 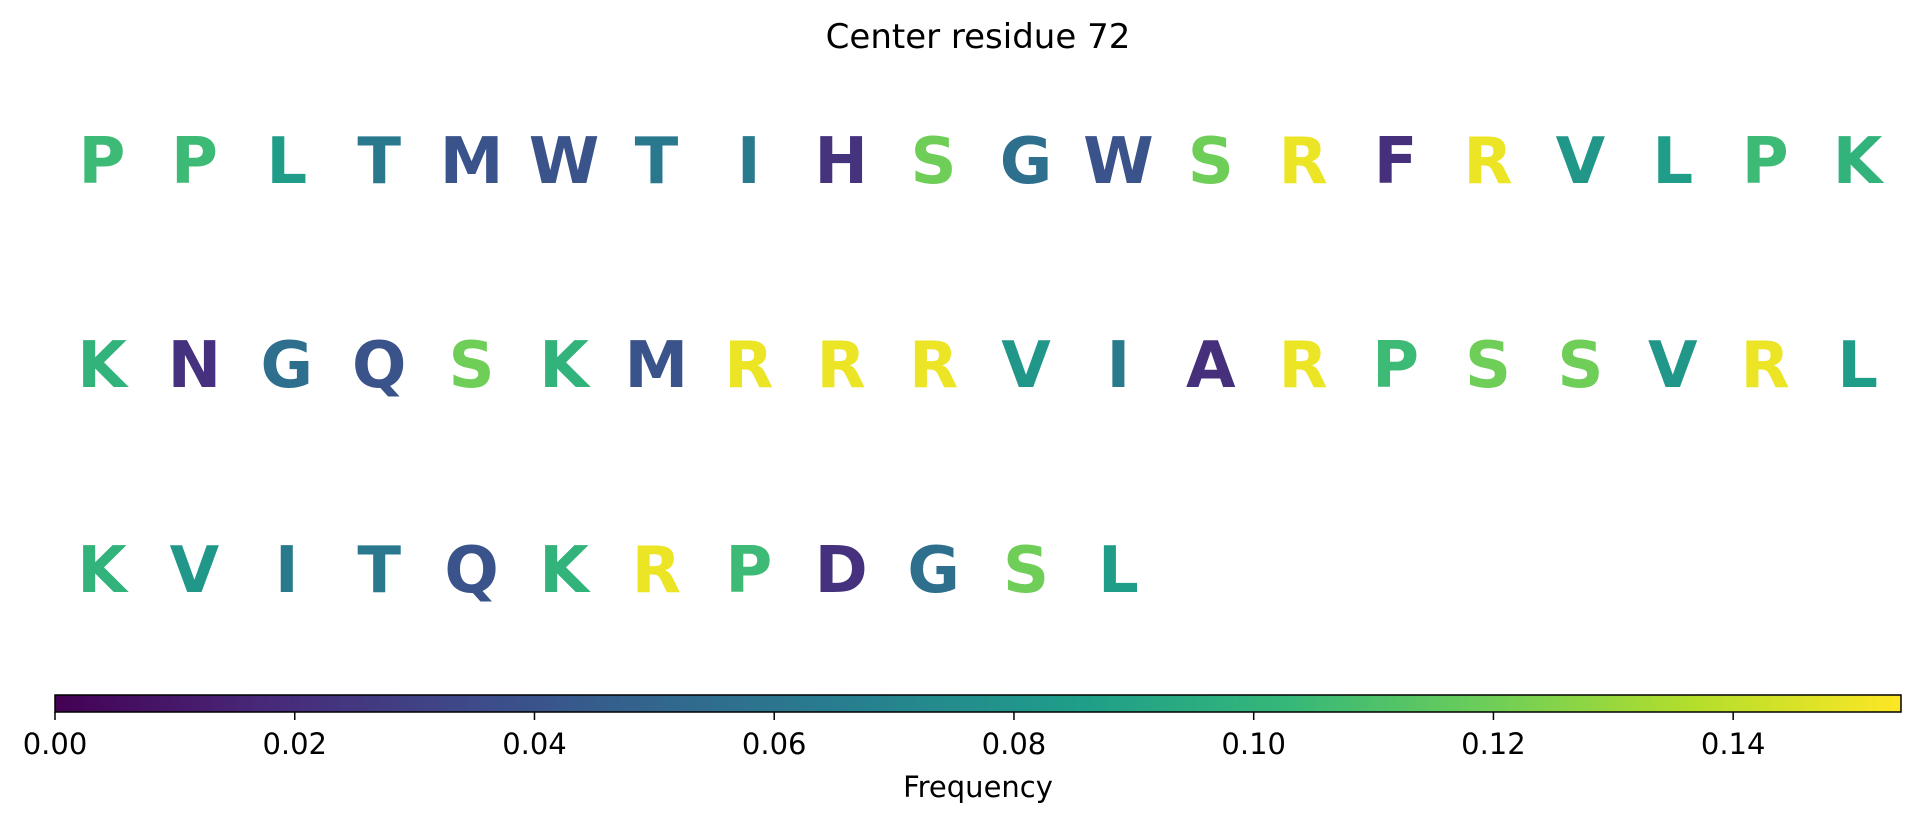 What do you see at coordinates (1493, 744) in the screenshot?
I see `colorbar-tick-label: 0.12` at bounding box center [1493, 744].